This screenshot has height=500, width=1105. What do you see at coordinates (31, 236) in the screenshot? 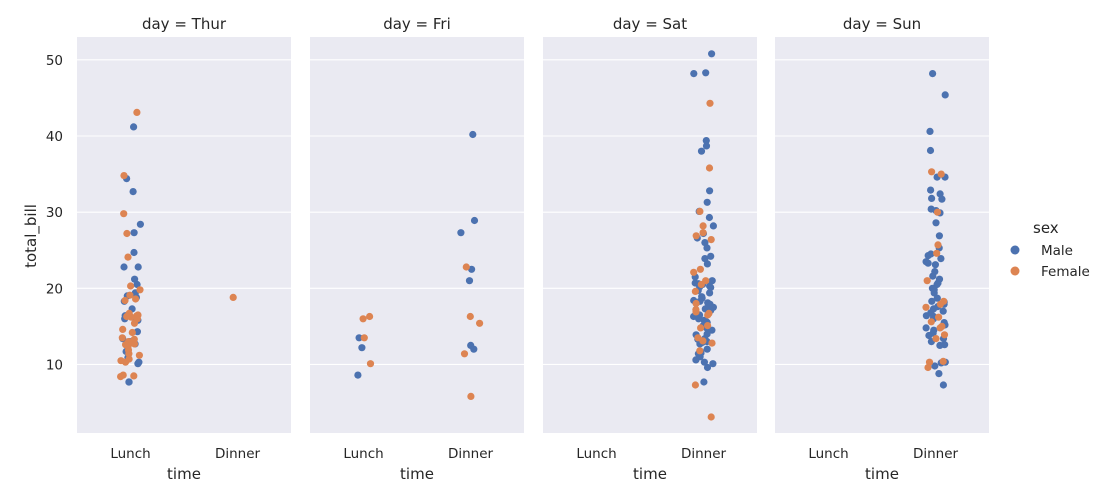
I see `y-axis-label: total_bill` at bounding box center [31, 236].